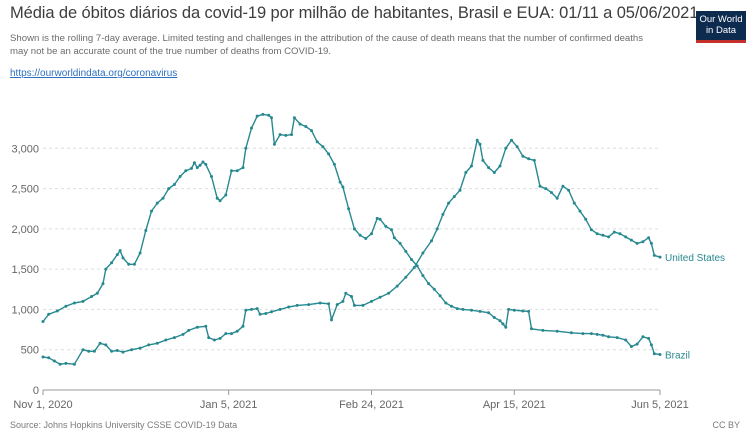 The image size is (750, 437). I want to click on series-label-brazil: Brazil, so click(677, 356).